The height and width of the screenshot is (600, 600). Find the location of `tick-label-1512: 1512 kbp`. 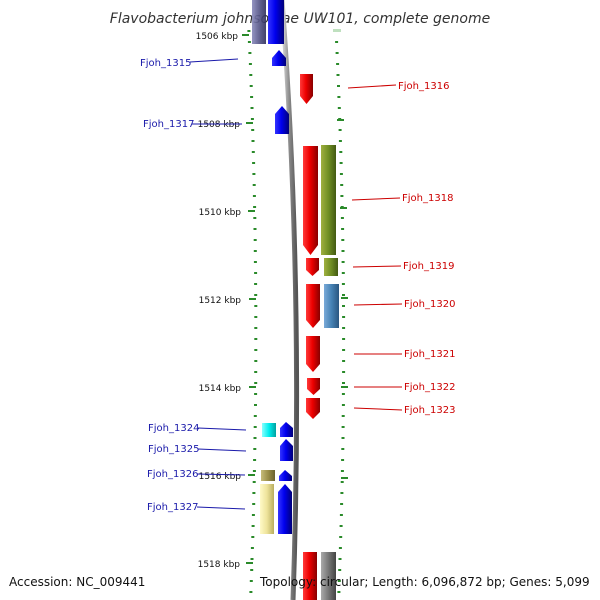

tick-label-1512: 1512 kbp is located at coordinates (220, 301).